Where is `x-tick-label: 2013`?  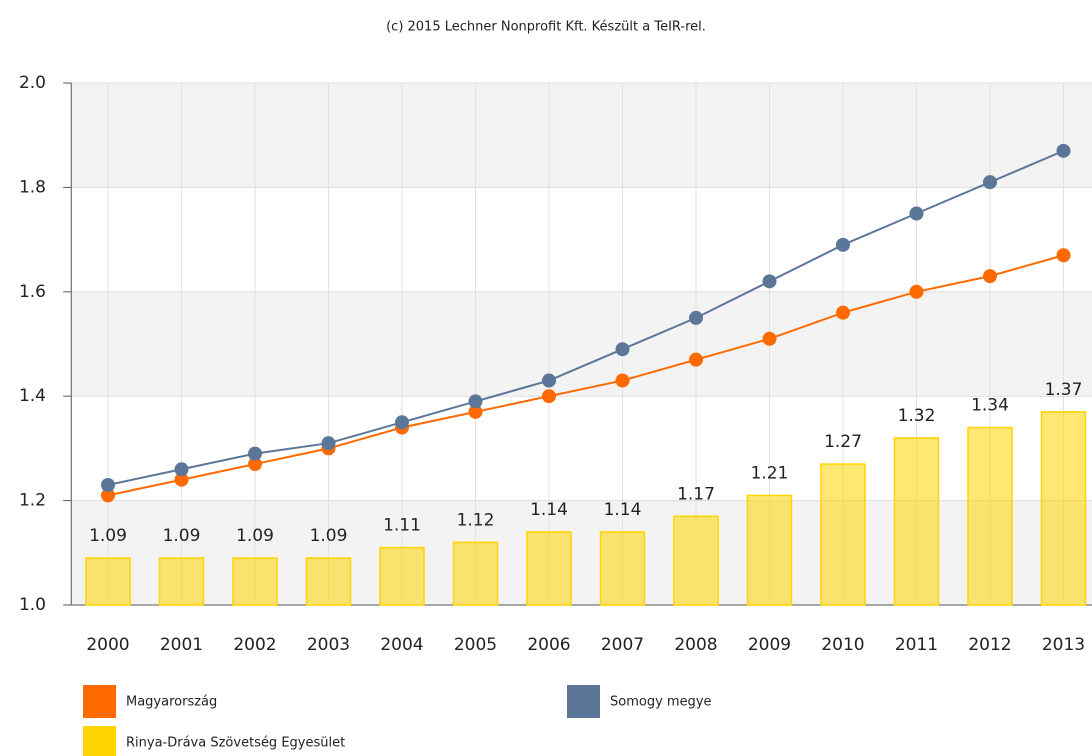 x-tick-label: 2013 is located at coordinates (1063, 645).